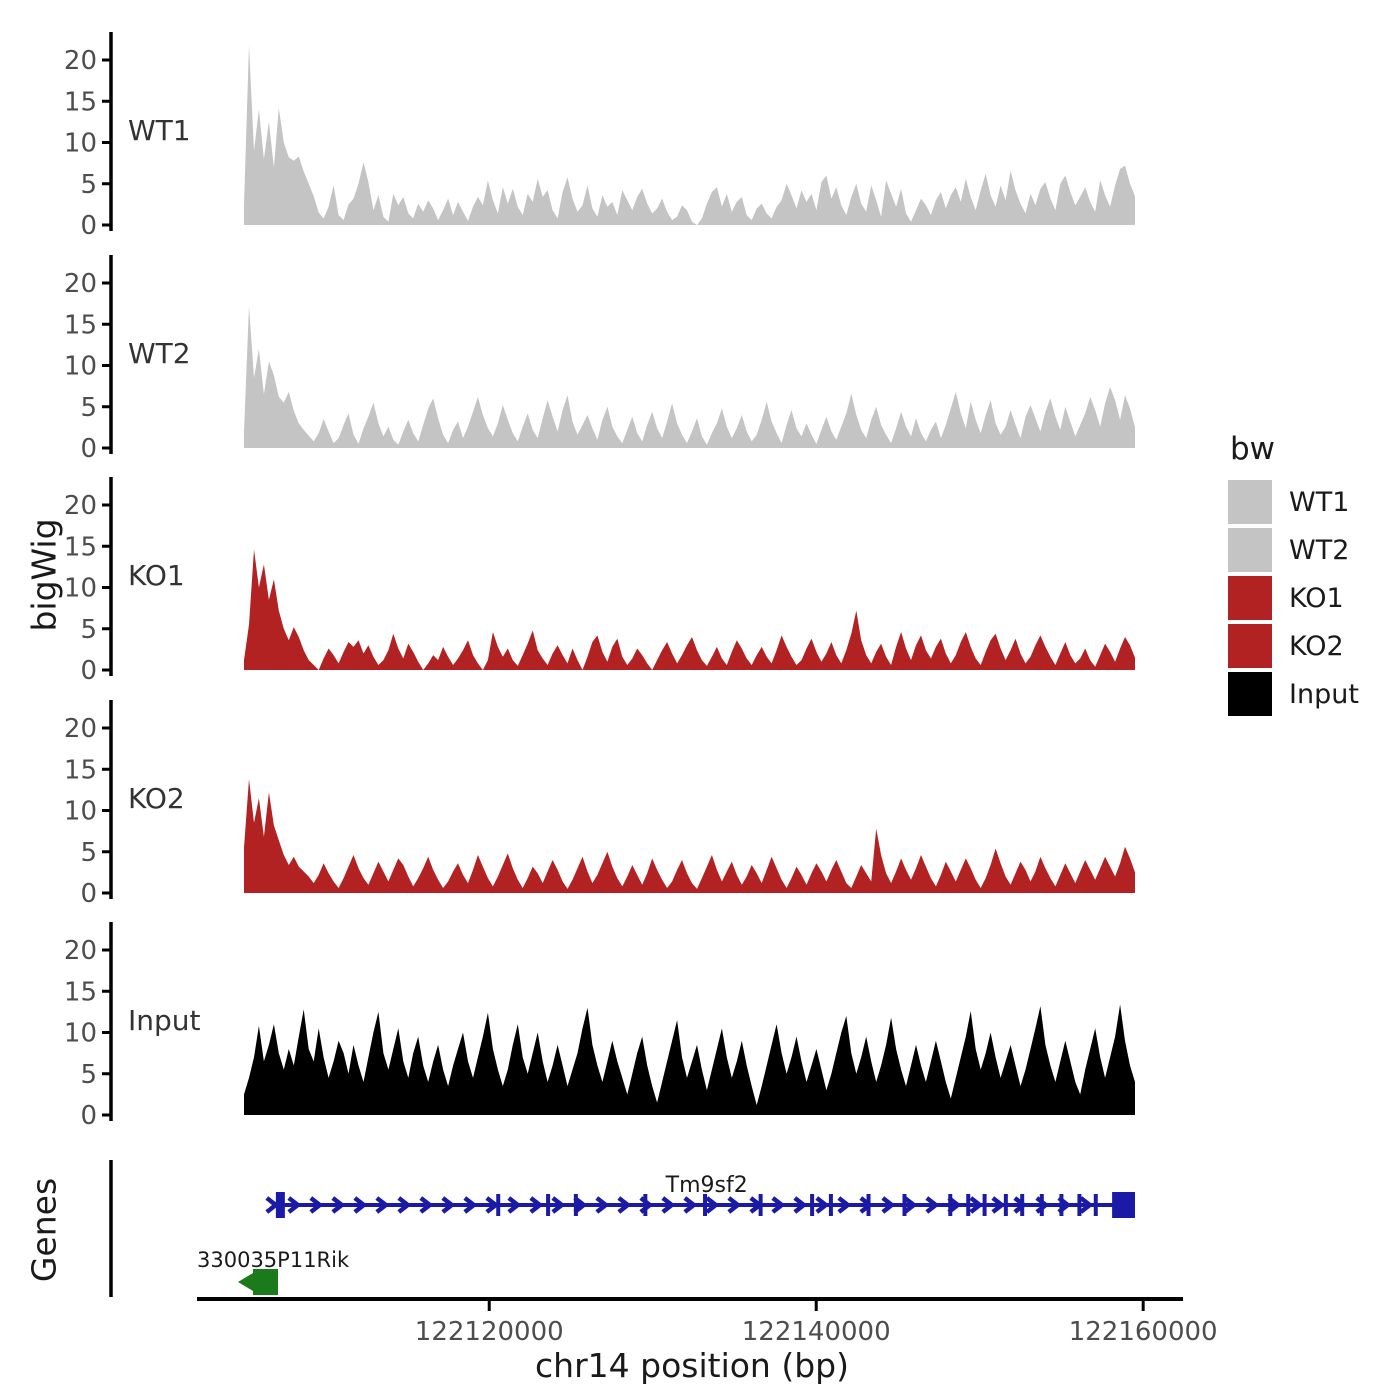 The height and width of the screenshot is (1400, 1400). Describe the element at coordinates (88, 853) in the screenshot. I see `y-tick-label-KO2: 5` at that location.